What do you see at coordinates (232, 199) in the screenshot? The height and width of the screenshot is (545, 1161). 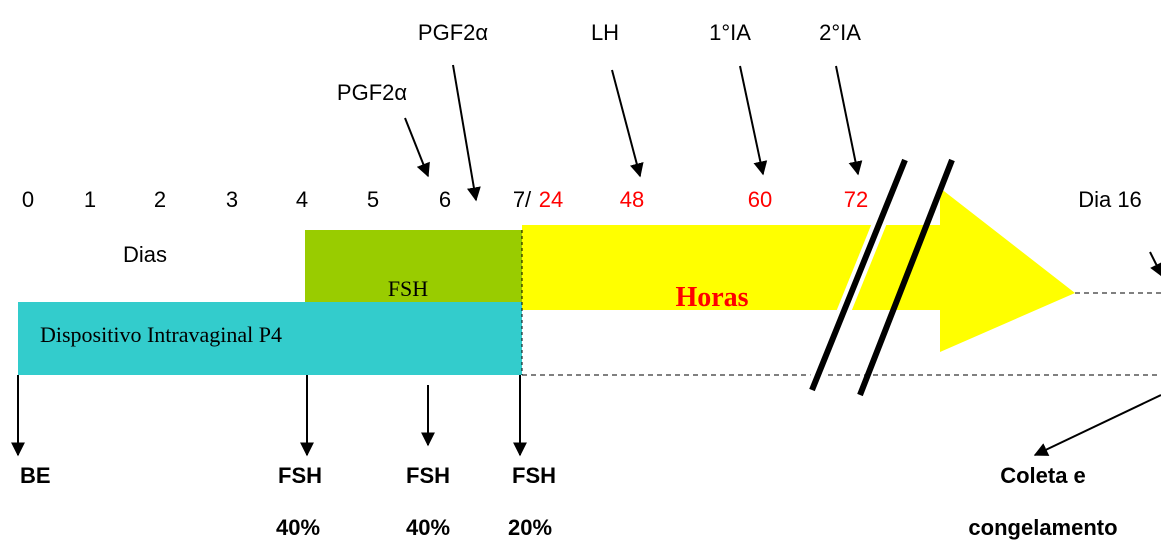 I see `day-label: 3` at bounding box center [232, 199].